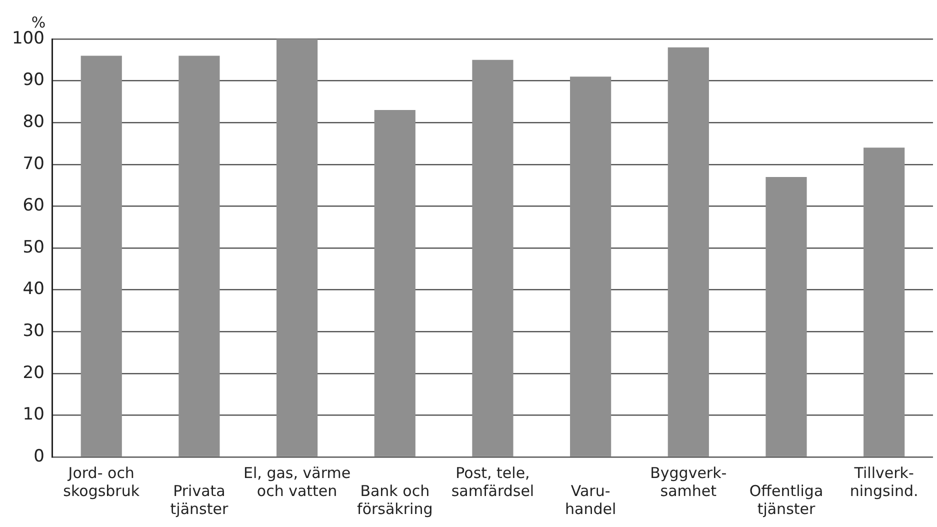  Describe the element at coordinates (33, 206) in the screenshot. I see `y-tick-label: 60` at that location.